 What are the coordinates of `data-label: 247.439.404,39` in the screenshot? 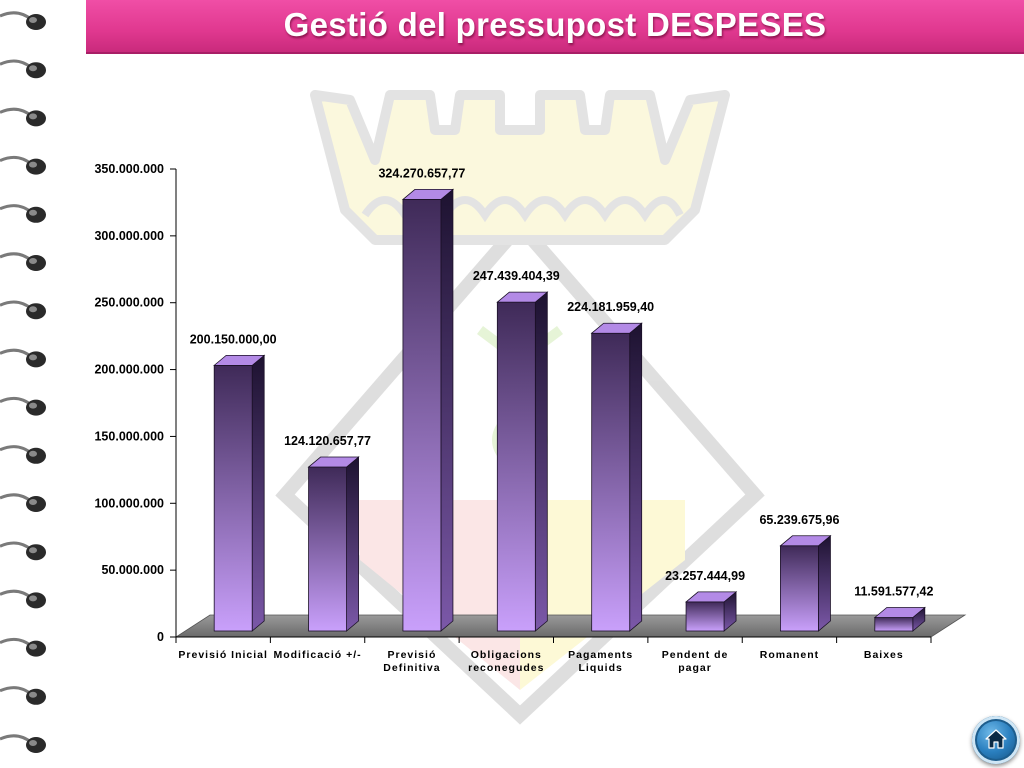 It's located at (516, 276).